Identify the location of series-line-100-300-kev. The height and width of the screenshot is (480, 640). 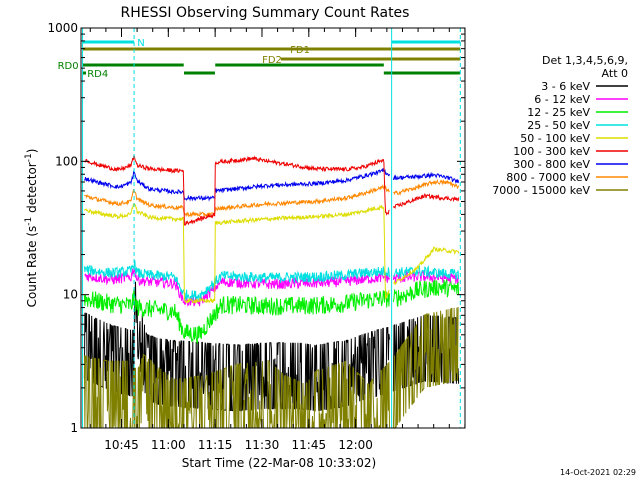
(272, 191).